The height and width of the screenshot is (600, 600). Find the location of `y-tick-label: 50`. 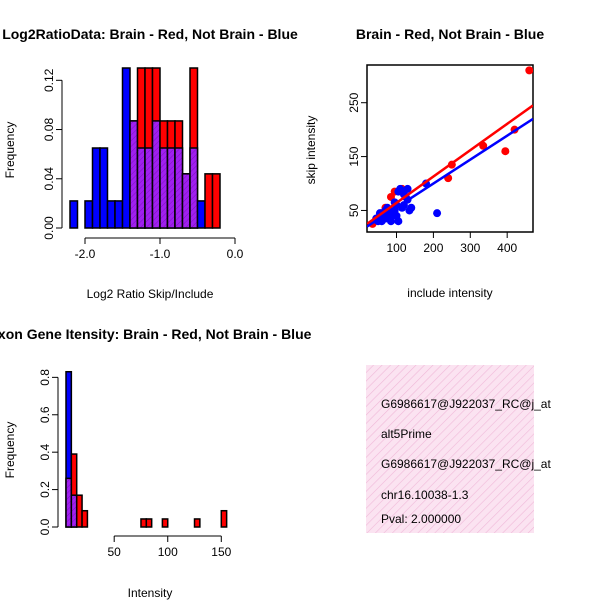

y-tick-label: 50 is located at coordinates (354, 210).